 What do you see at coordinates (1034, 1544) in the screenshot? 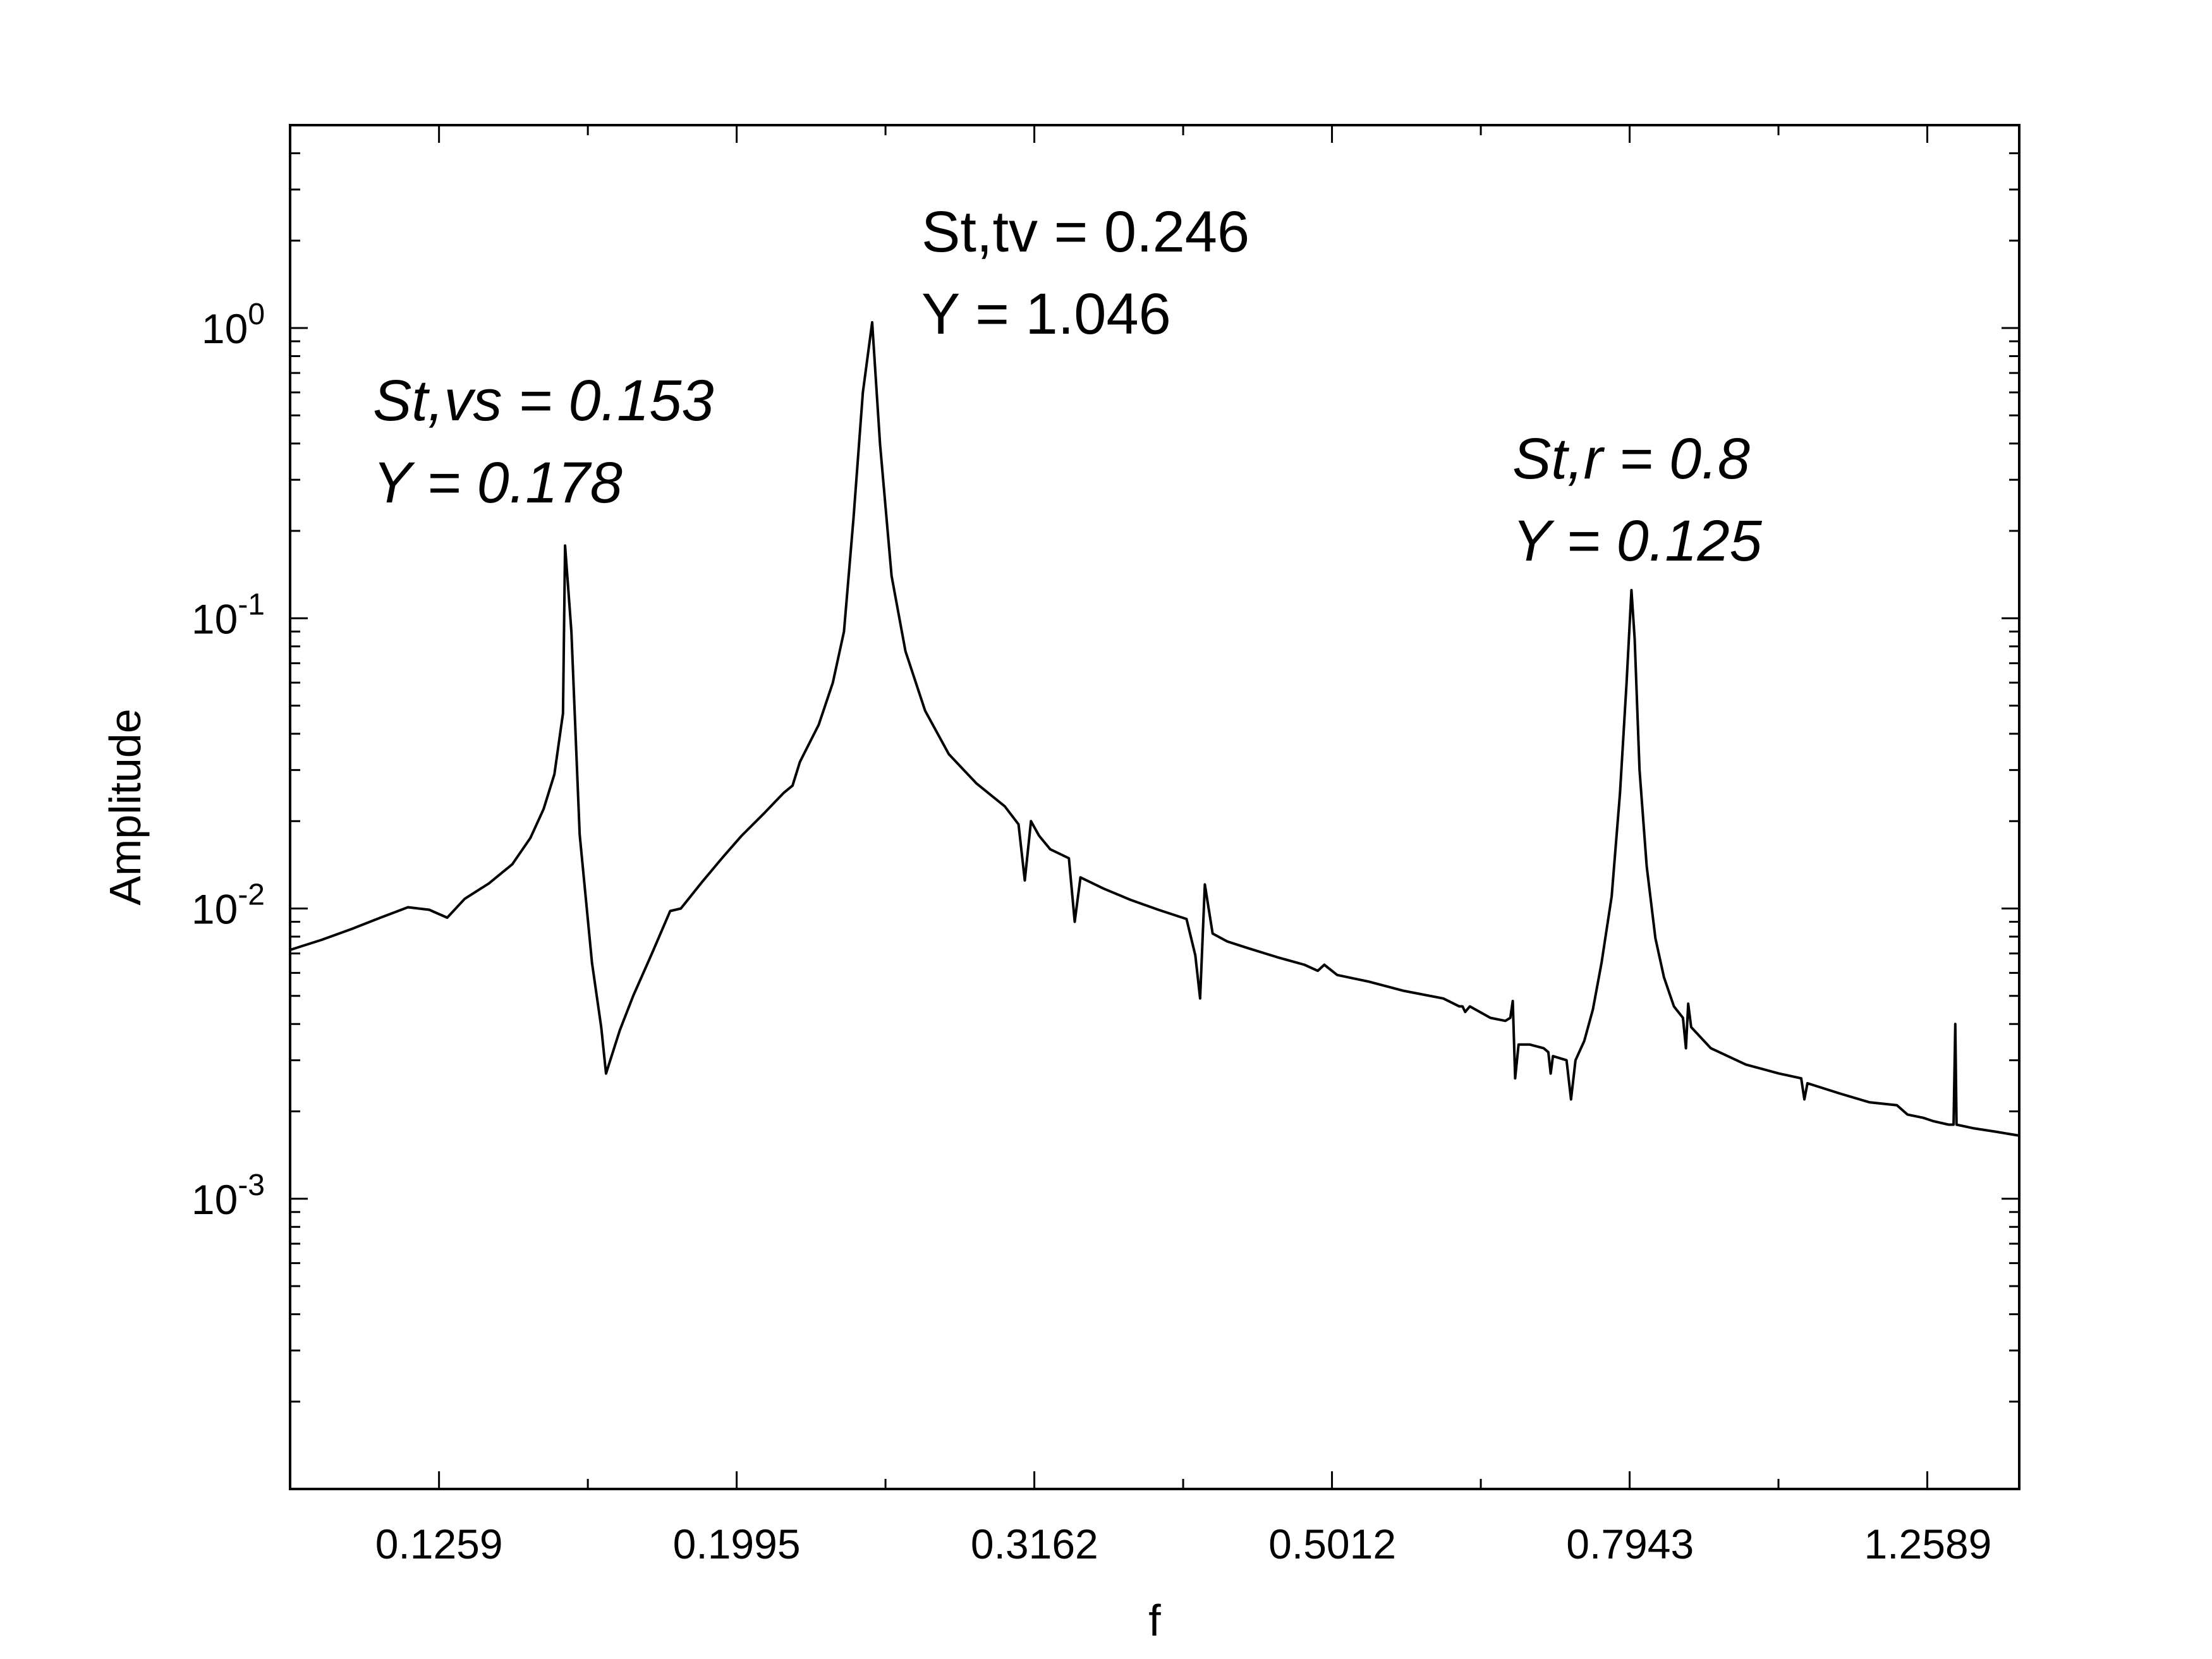
I see `x-tick-label: 0.3162` at bounding box center [1034, 1544].